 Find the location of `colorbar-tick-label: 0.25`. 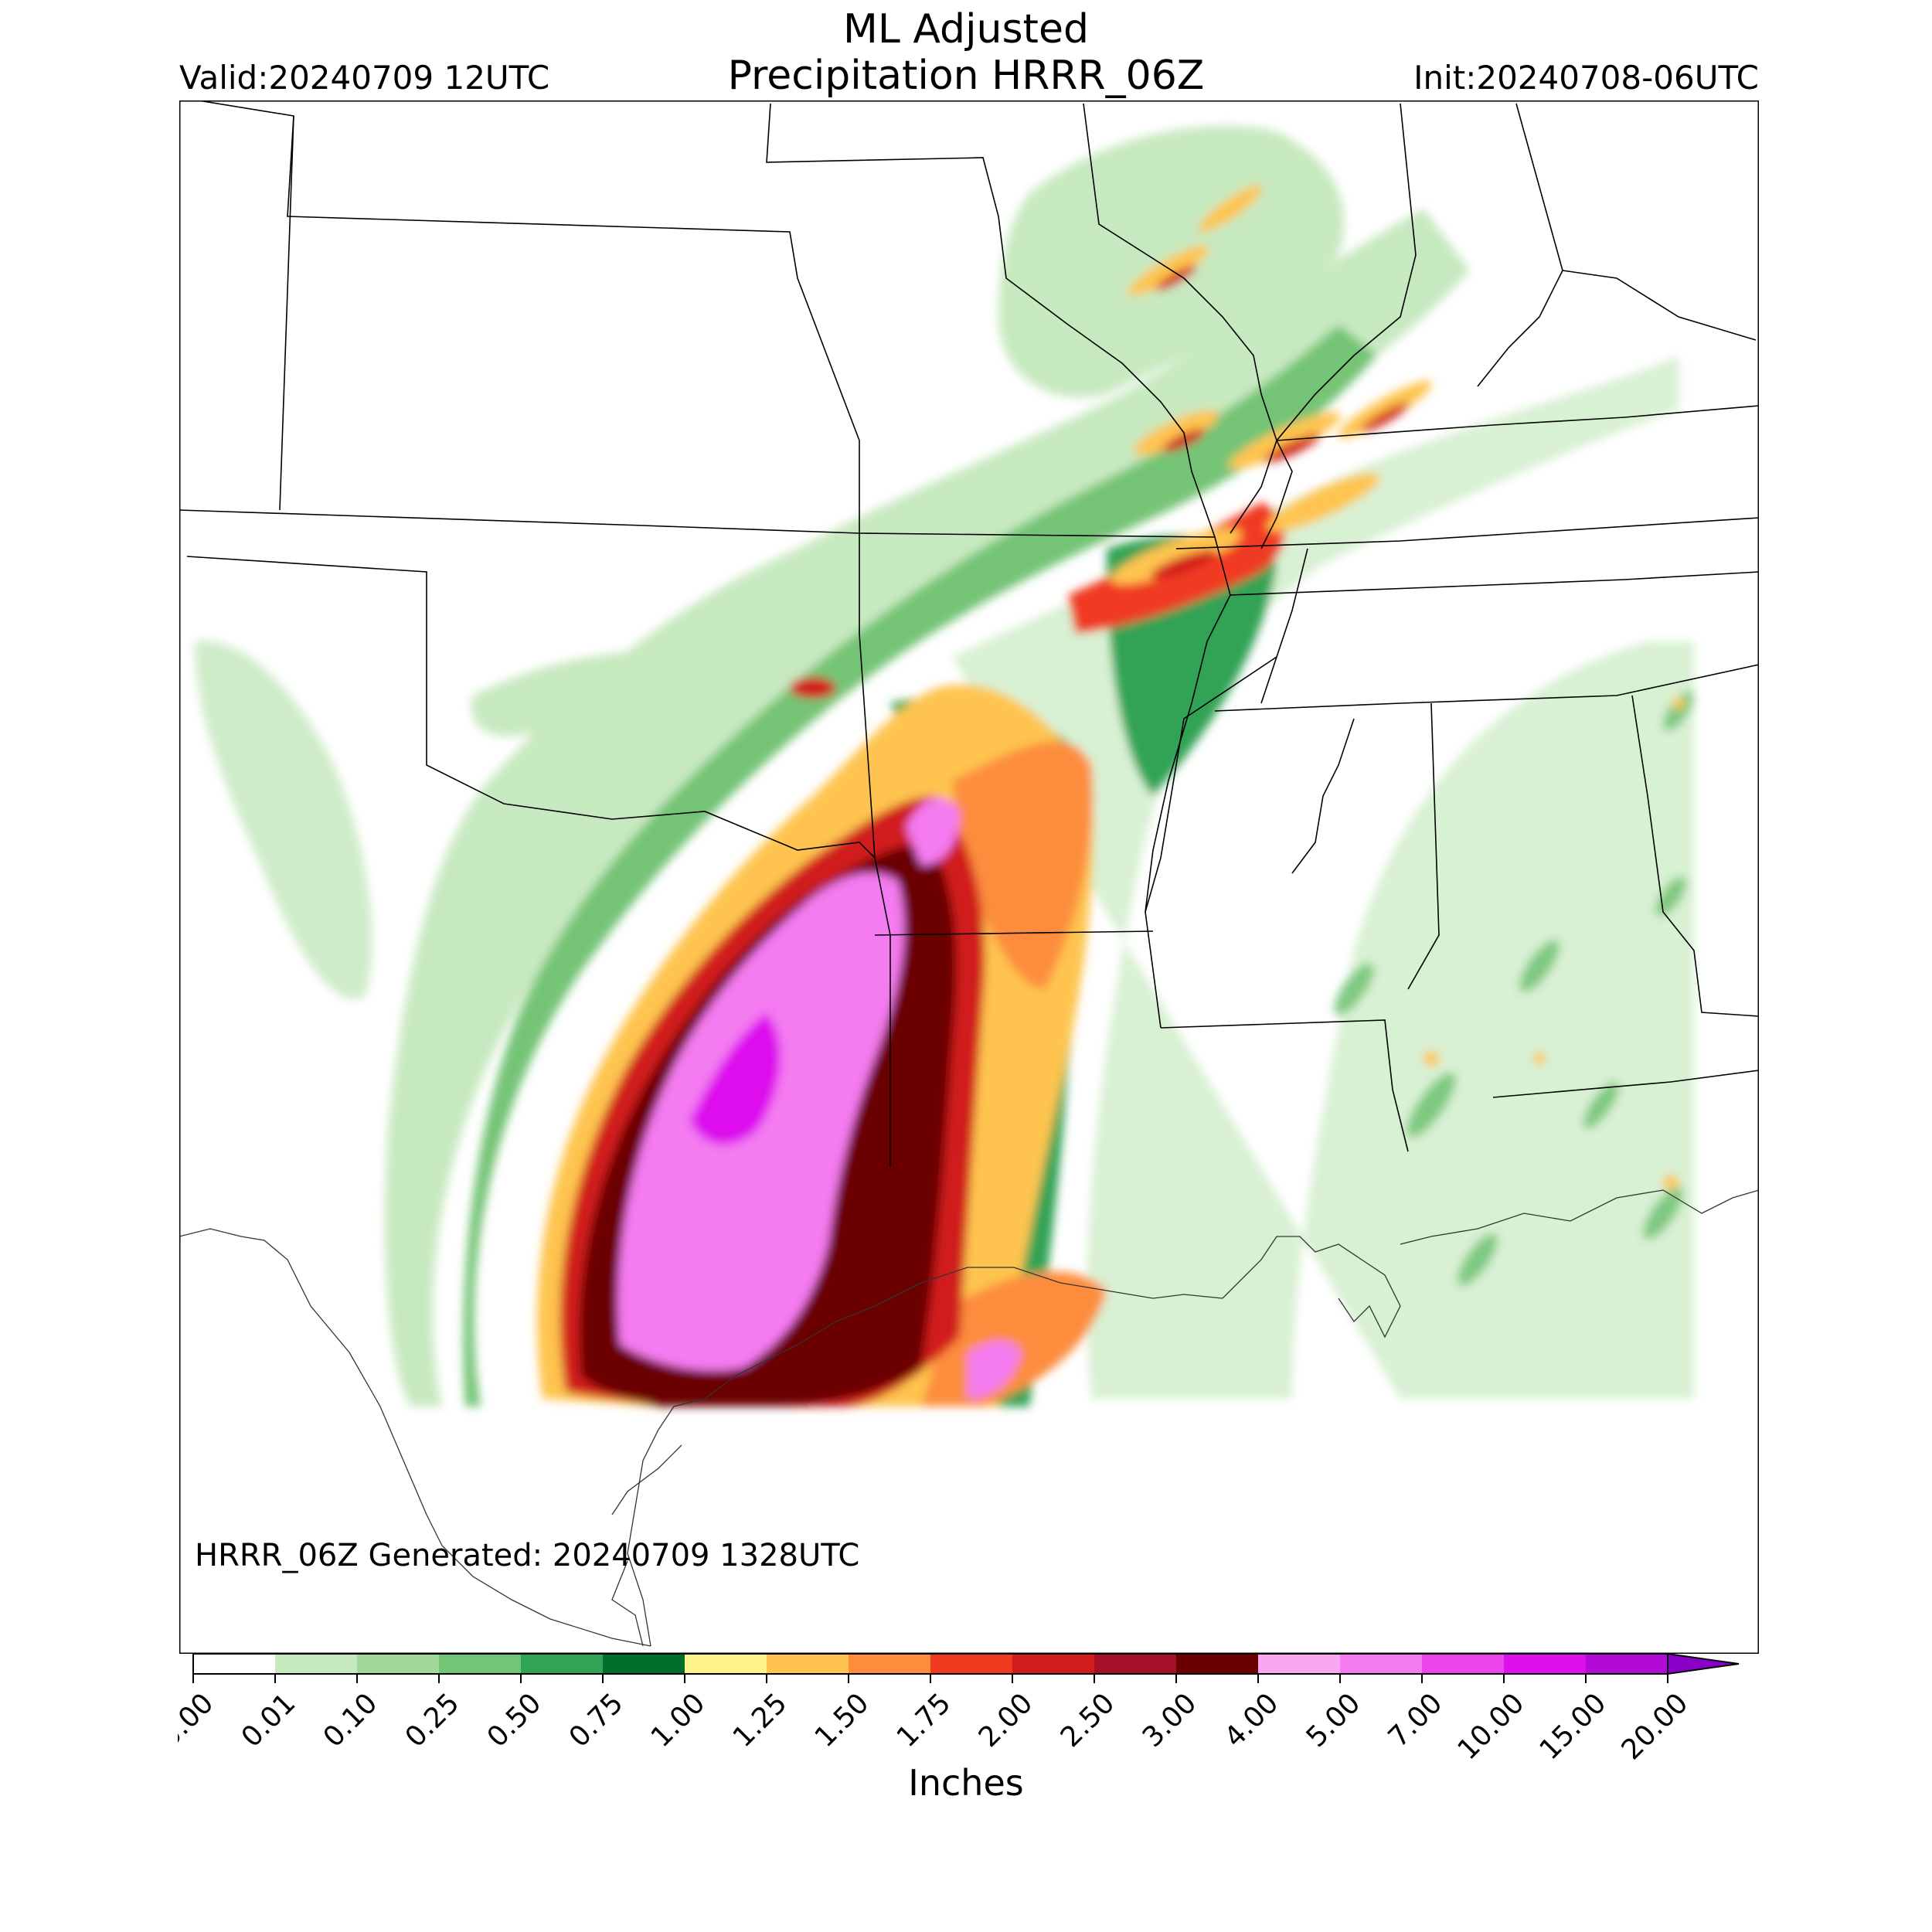

colorbar-tick-label: 0.25 is located at coordinates (433, 1720).